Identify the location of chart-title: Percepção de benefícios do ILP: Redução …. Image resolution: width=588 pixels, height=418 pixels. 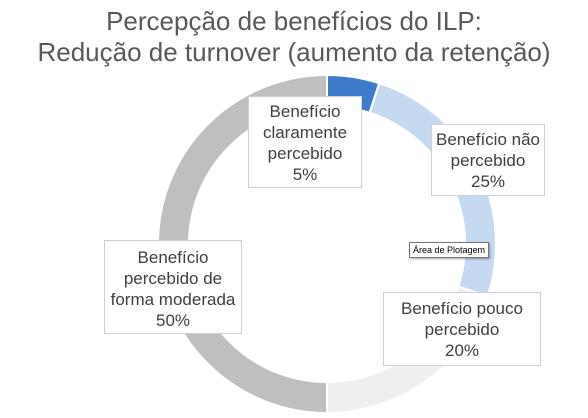
(294, 37).